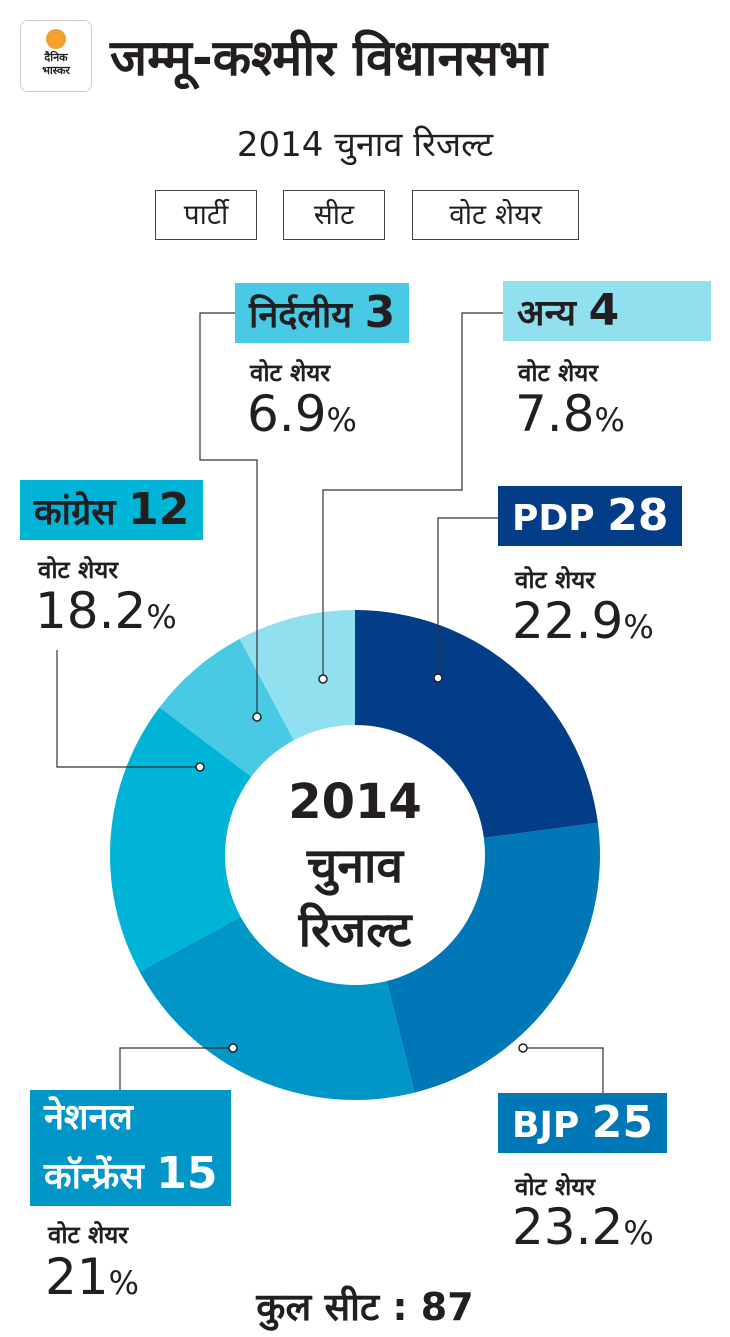 The width and height of the screenshot is (730, 1337). Describe the element at coordinates (329, 58) in the screenshot. I see `page-title: जम्मू-कश्मीर विधानसभा` at that location.